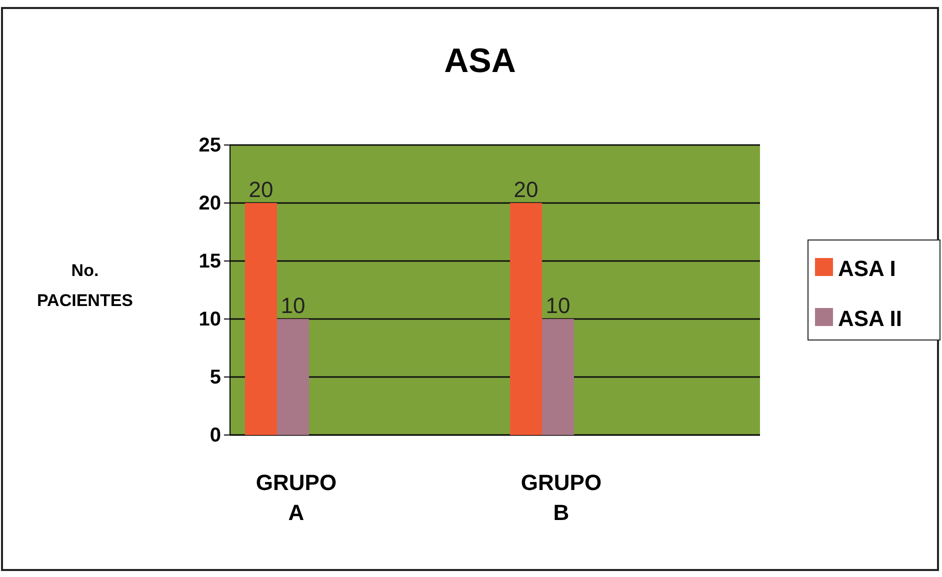  Describe the element at coordinates (209, 145) in the screenshot. I see `y-tick-label: 25` at that location.